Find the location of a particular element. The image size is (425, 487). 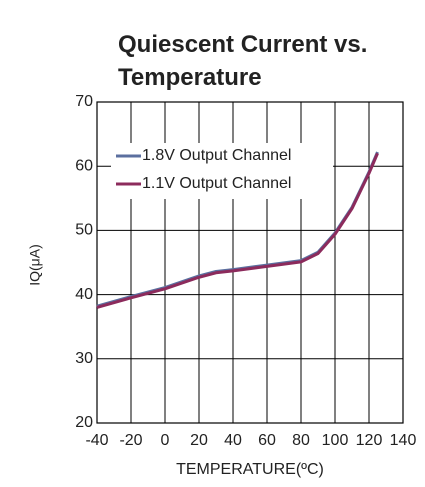

x-tick-label: 120 is located at coordinates (369, 440).